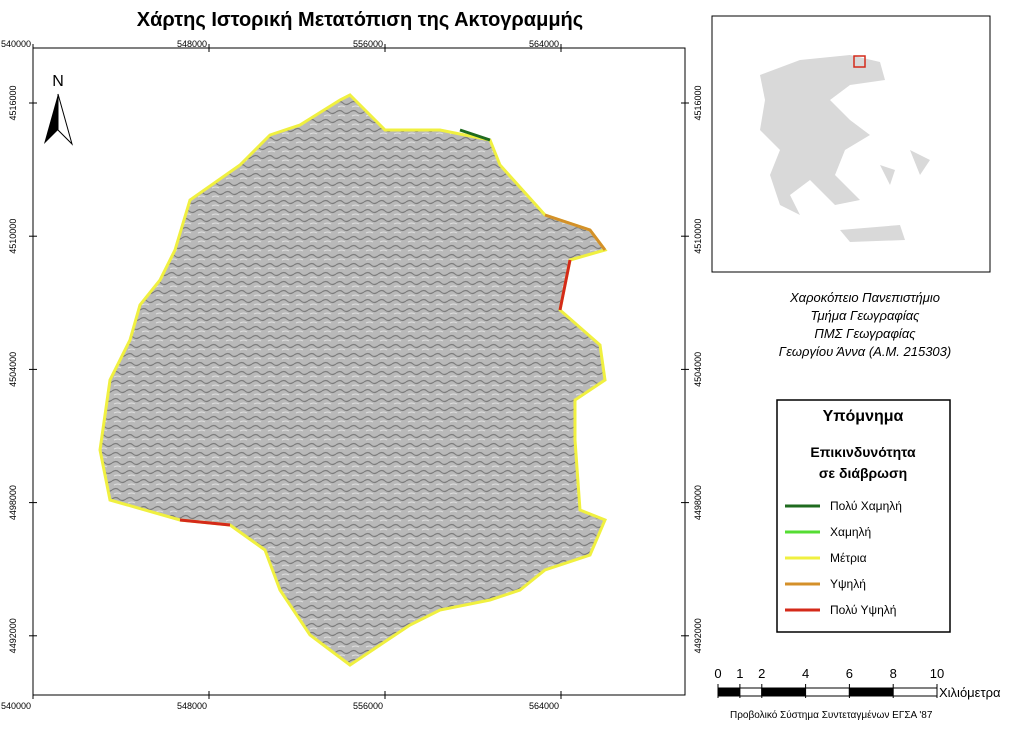  Describe the element at coordinates (866, 506) in the screenshot. I see `legend-label: Πολύ Χαμηλή` at that location.